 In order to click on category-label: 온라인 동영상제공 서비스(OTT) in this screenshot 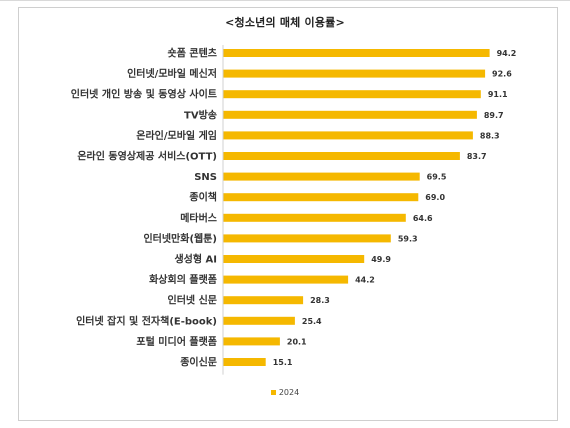, I will do `click(147, 156)`.